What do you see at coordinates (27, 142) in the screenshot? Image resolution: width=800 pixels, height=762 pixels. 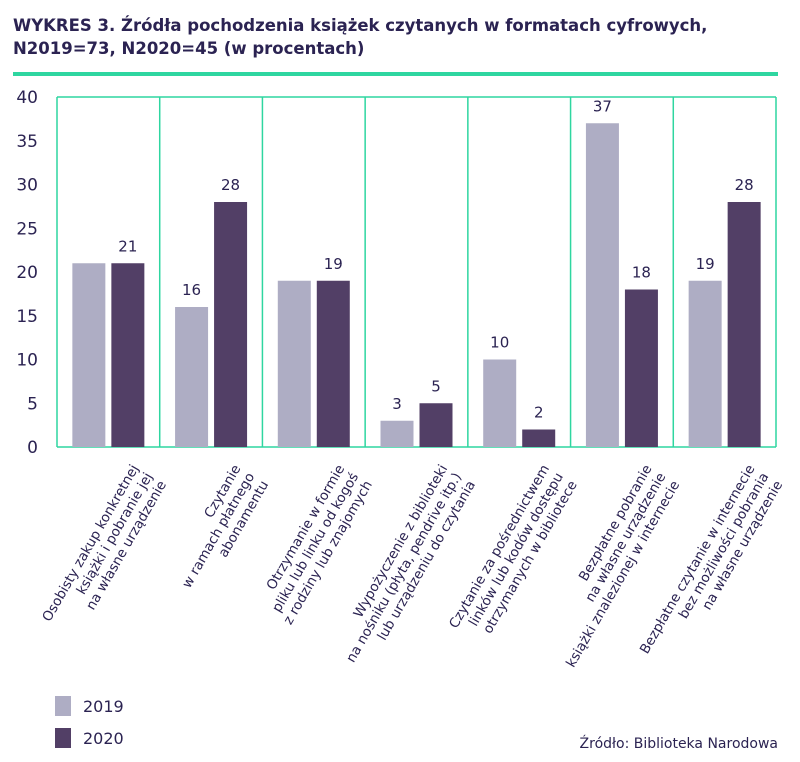 I see `y-tick-label: 35` at bounding box center [27, 142].